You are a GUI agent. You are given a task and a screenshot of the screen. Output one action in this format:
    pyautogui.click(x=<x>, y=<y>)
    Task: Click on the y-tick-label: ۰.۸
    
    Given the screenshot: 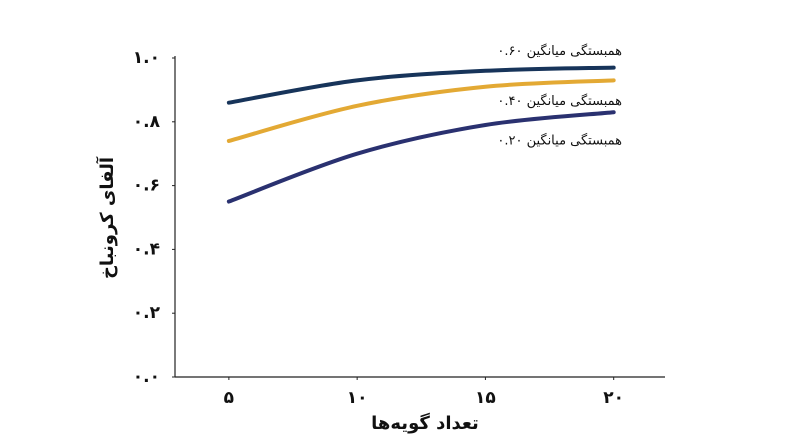 What is the action you would take?
    pyautogui.click(x=147, y=122)
    